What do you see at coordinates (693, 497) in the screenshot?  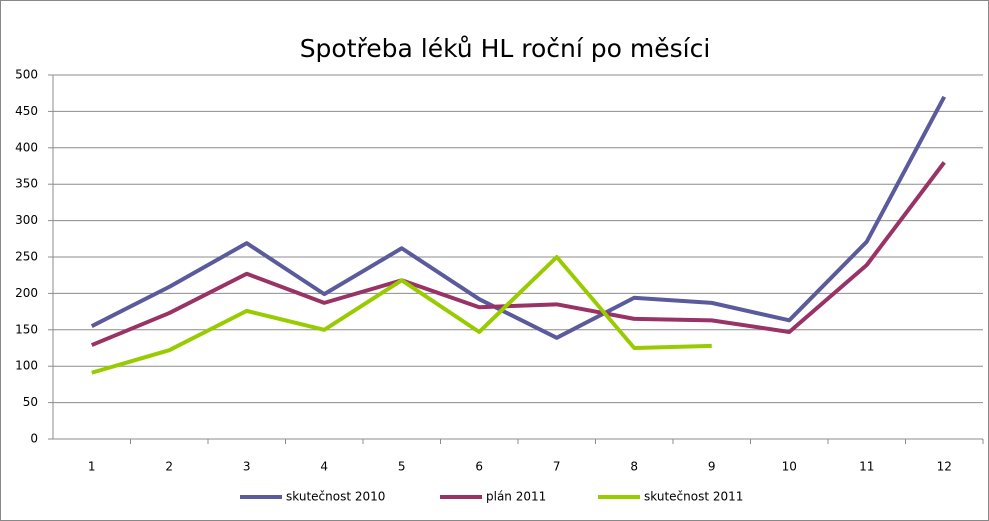 I see `legend-label: skutečnost 2011` at bounding box center [693, 497].